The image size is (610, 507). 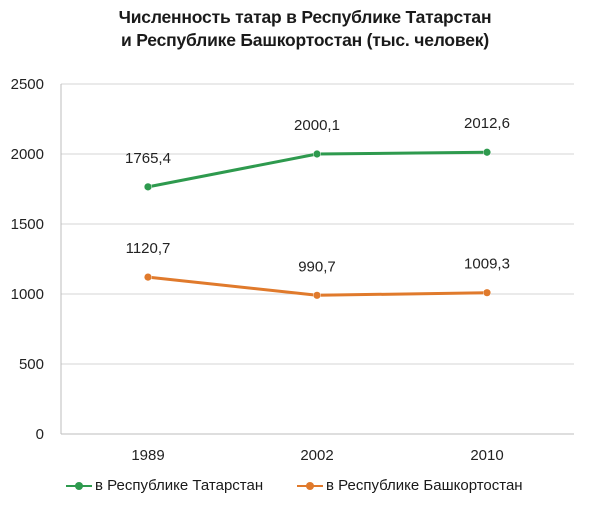 What do you see at coordinates (317, 266) in the screenshot?
I see `data-label: 990,7` at bounding box center [317, 266].